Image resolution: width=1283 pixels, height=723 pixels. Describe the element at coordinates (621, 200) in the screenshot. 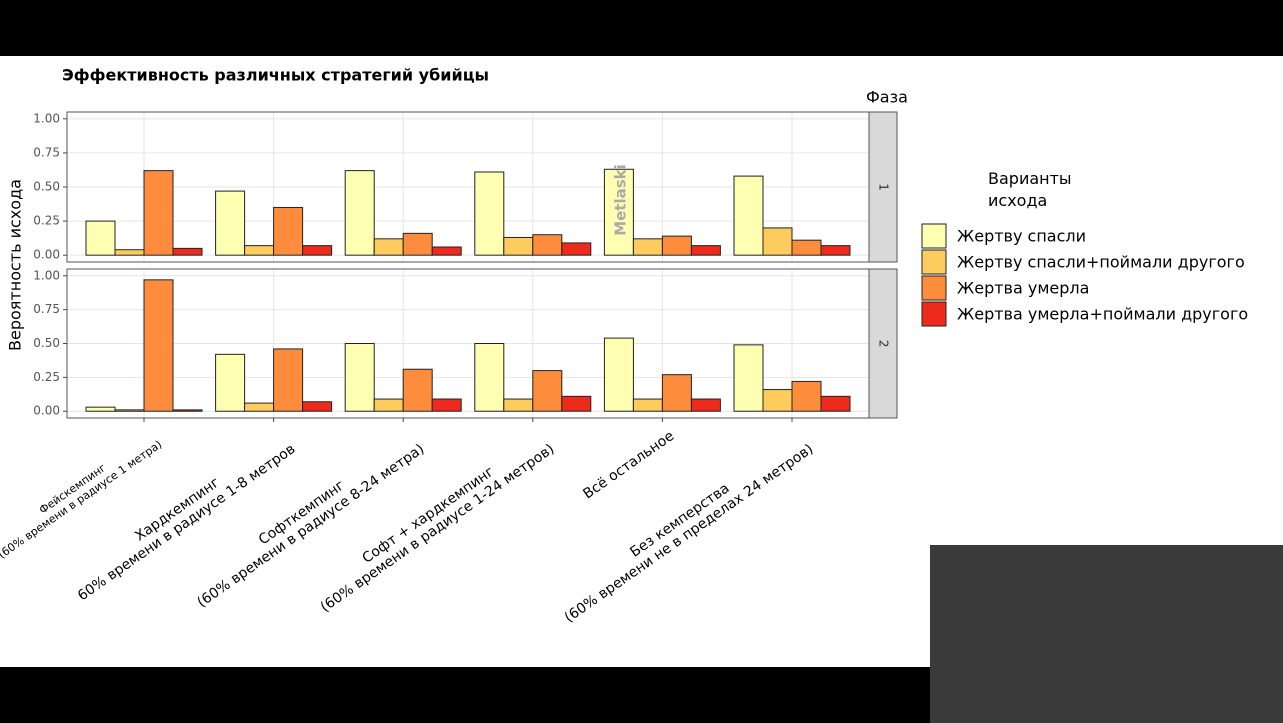

I see `watermark: Metlaski` at that location.